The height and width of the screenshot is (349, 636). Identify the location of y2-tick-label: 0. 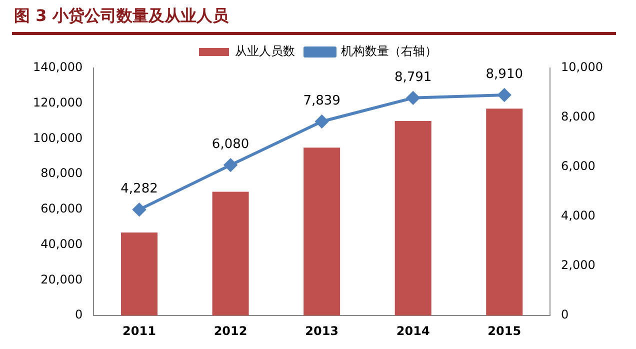
(565, 315).